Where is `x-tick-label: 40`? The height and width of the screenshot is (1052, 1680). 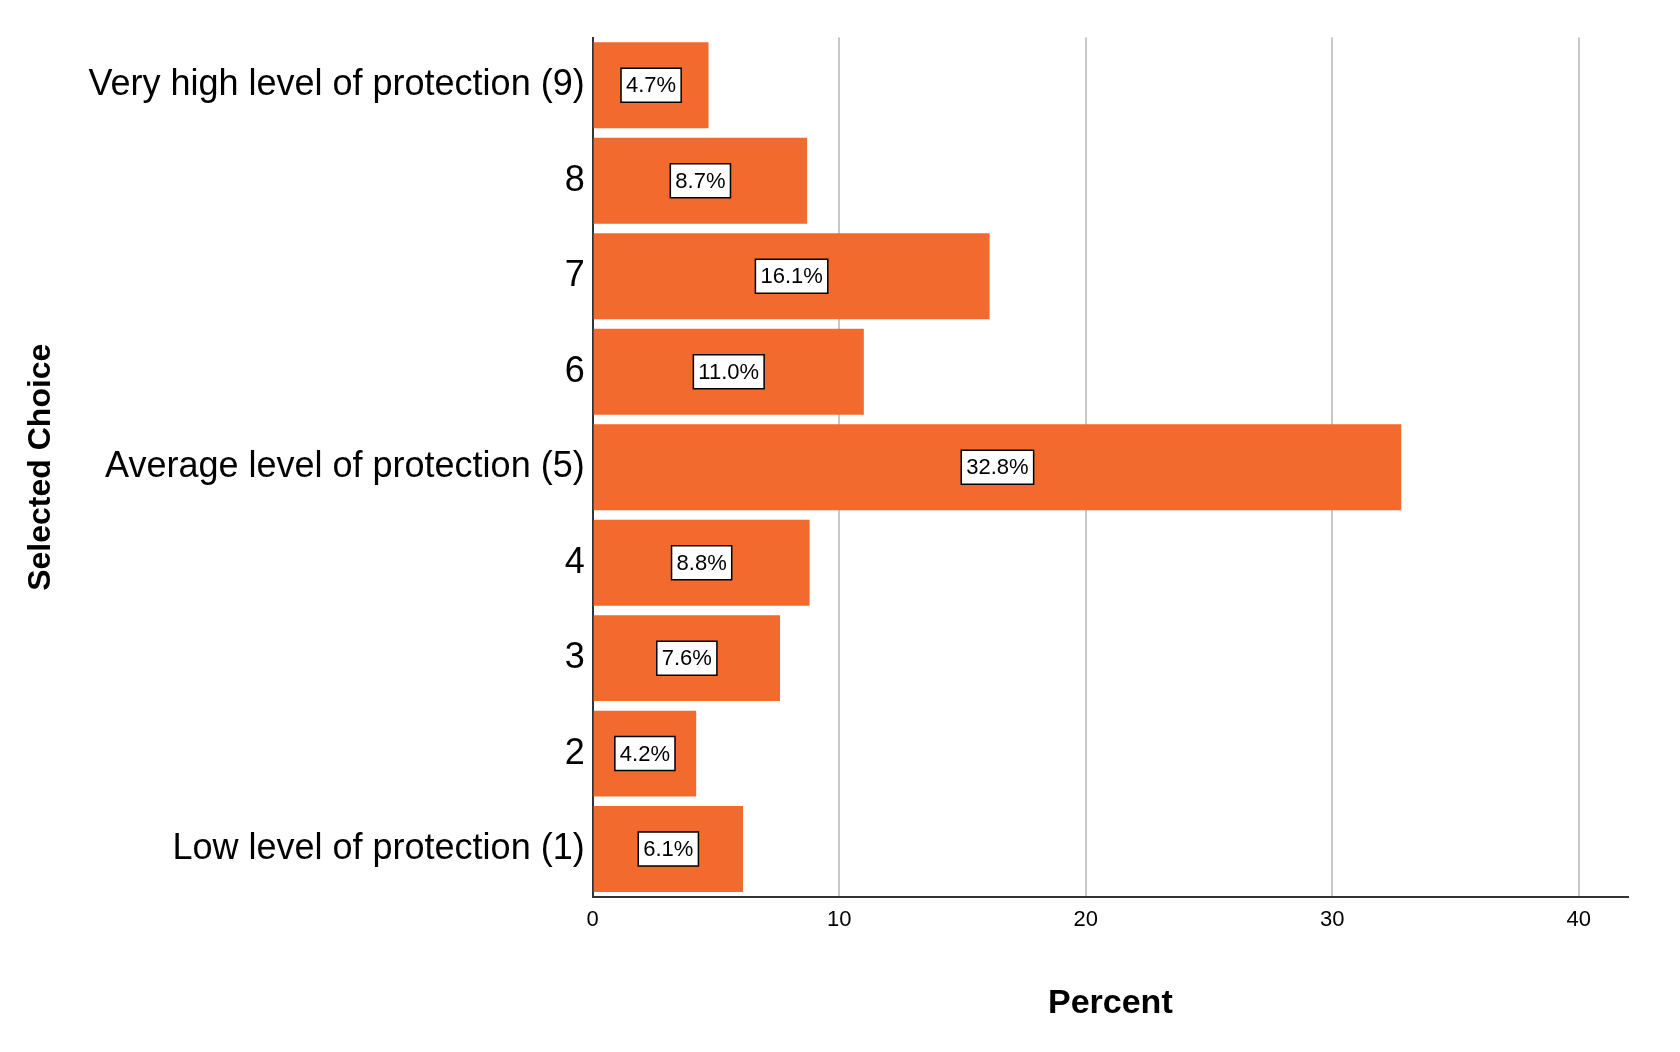 x-tick-label: 40 is located at coordinates (1578, 919).